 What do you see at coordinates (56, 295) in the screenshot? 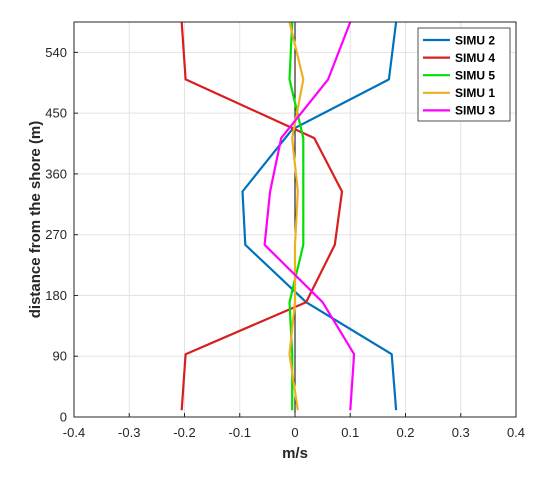
I see `y-tick-label: 180` at bounding box center [56, 295].